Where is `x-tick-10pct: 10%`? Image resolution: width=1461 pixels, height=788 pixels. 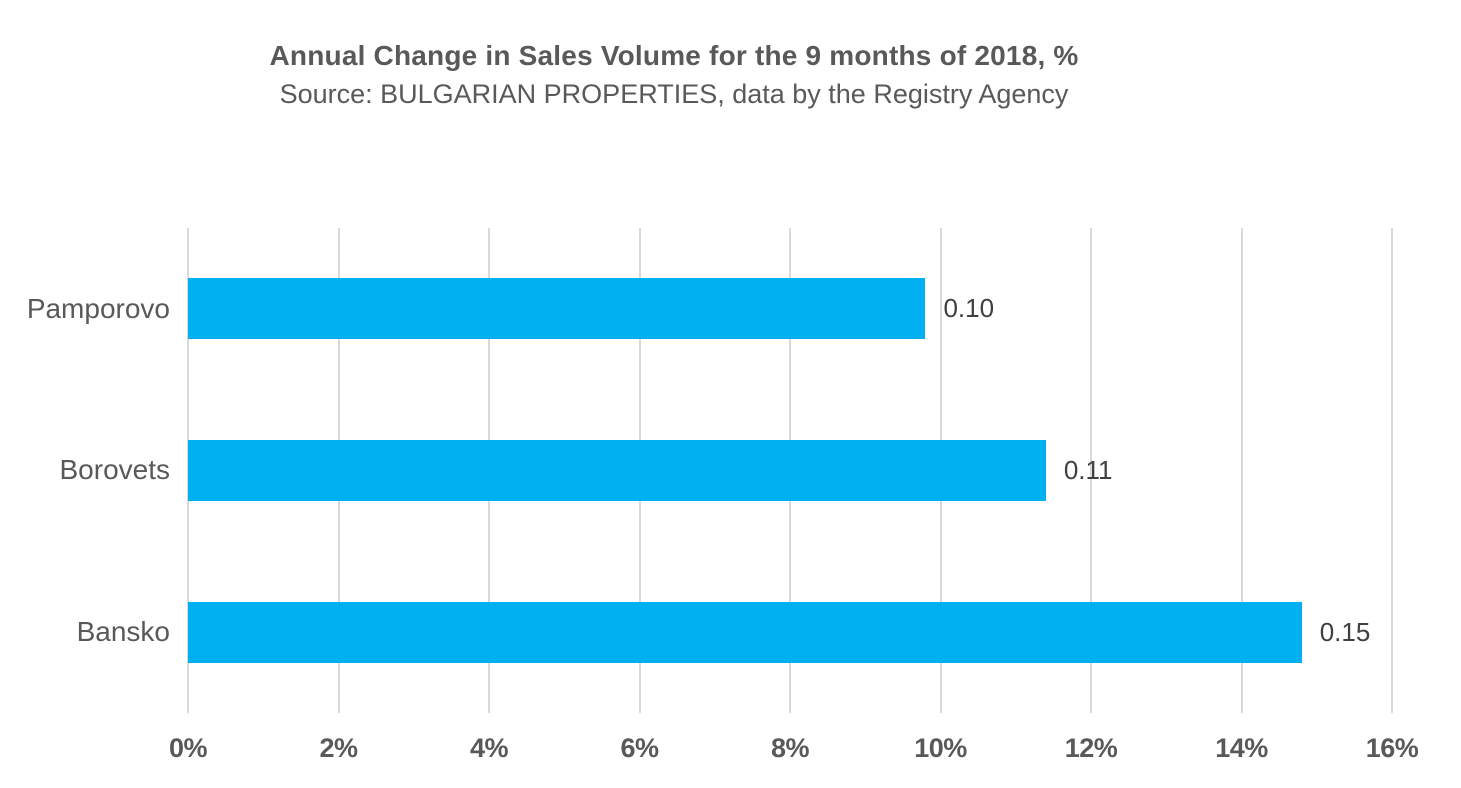 x-tick-10pct: 10% is located at coordinates (940, 748).